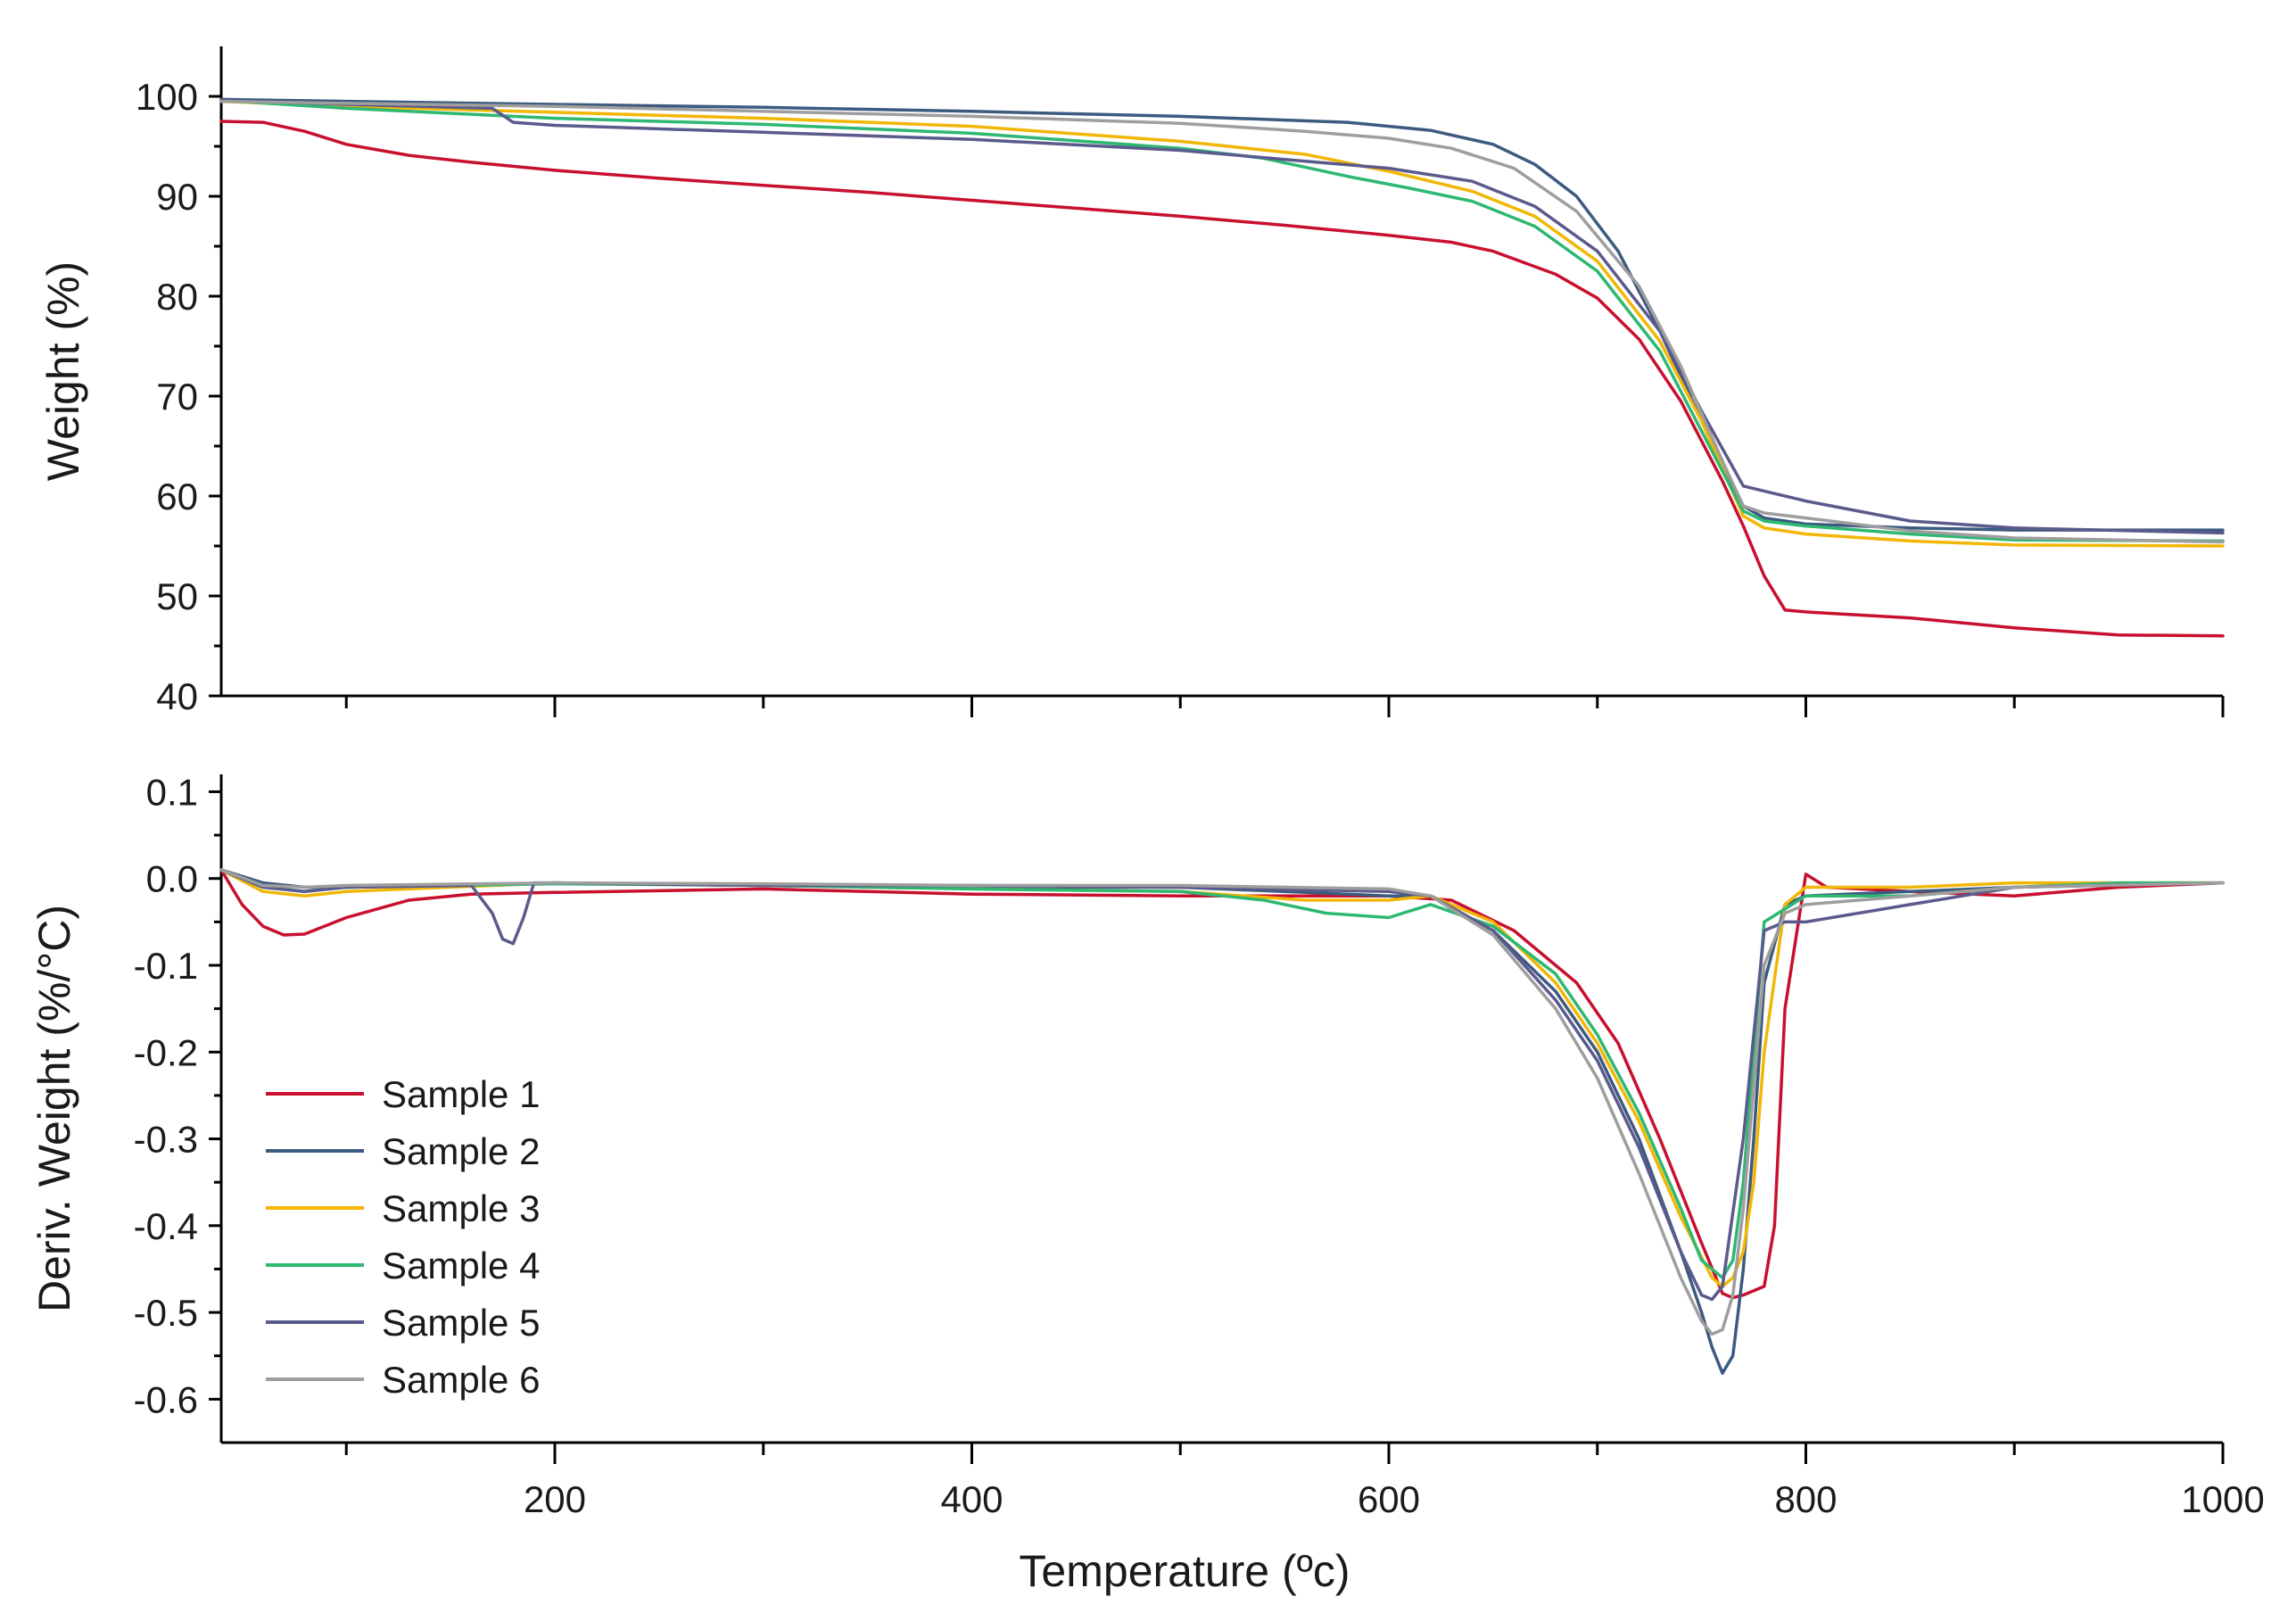  I want to click on weight-y-tick-label: 40, so click(177, 696).